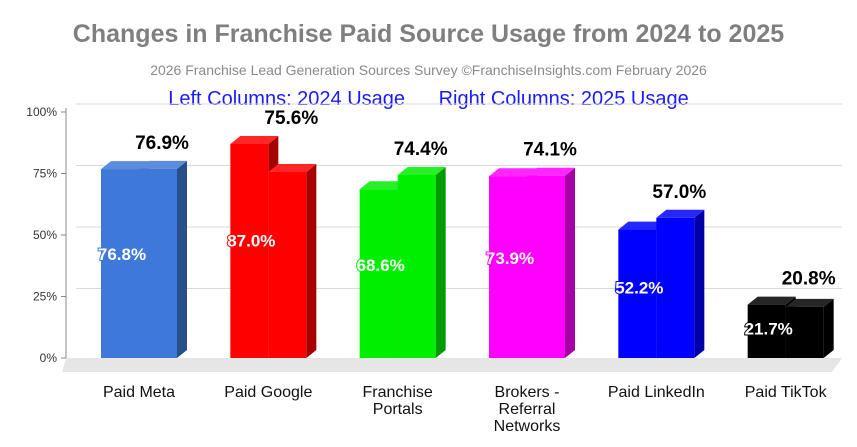 Image resolution: width=857 pixels, height=447 pixels. What do you see at coordinates (139, 392) in the screenshot?
I see `x-tick-label: Paid Meta` at bounding box center [139, 392].